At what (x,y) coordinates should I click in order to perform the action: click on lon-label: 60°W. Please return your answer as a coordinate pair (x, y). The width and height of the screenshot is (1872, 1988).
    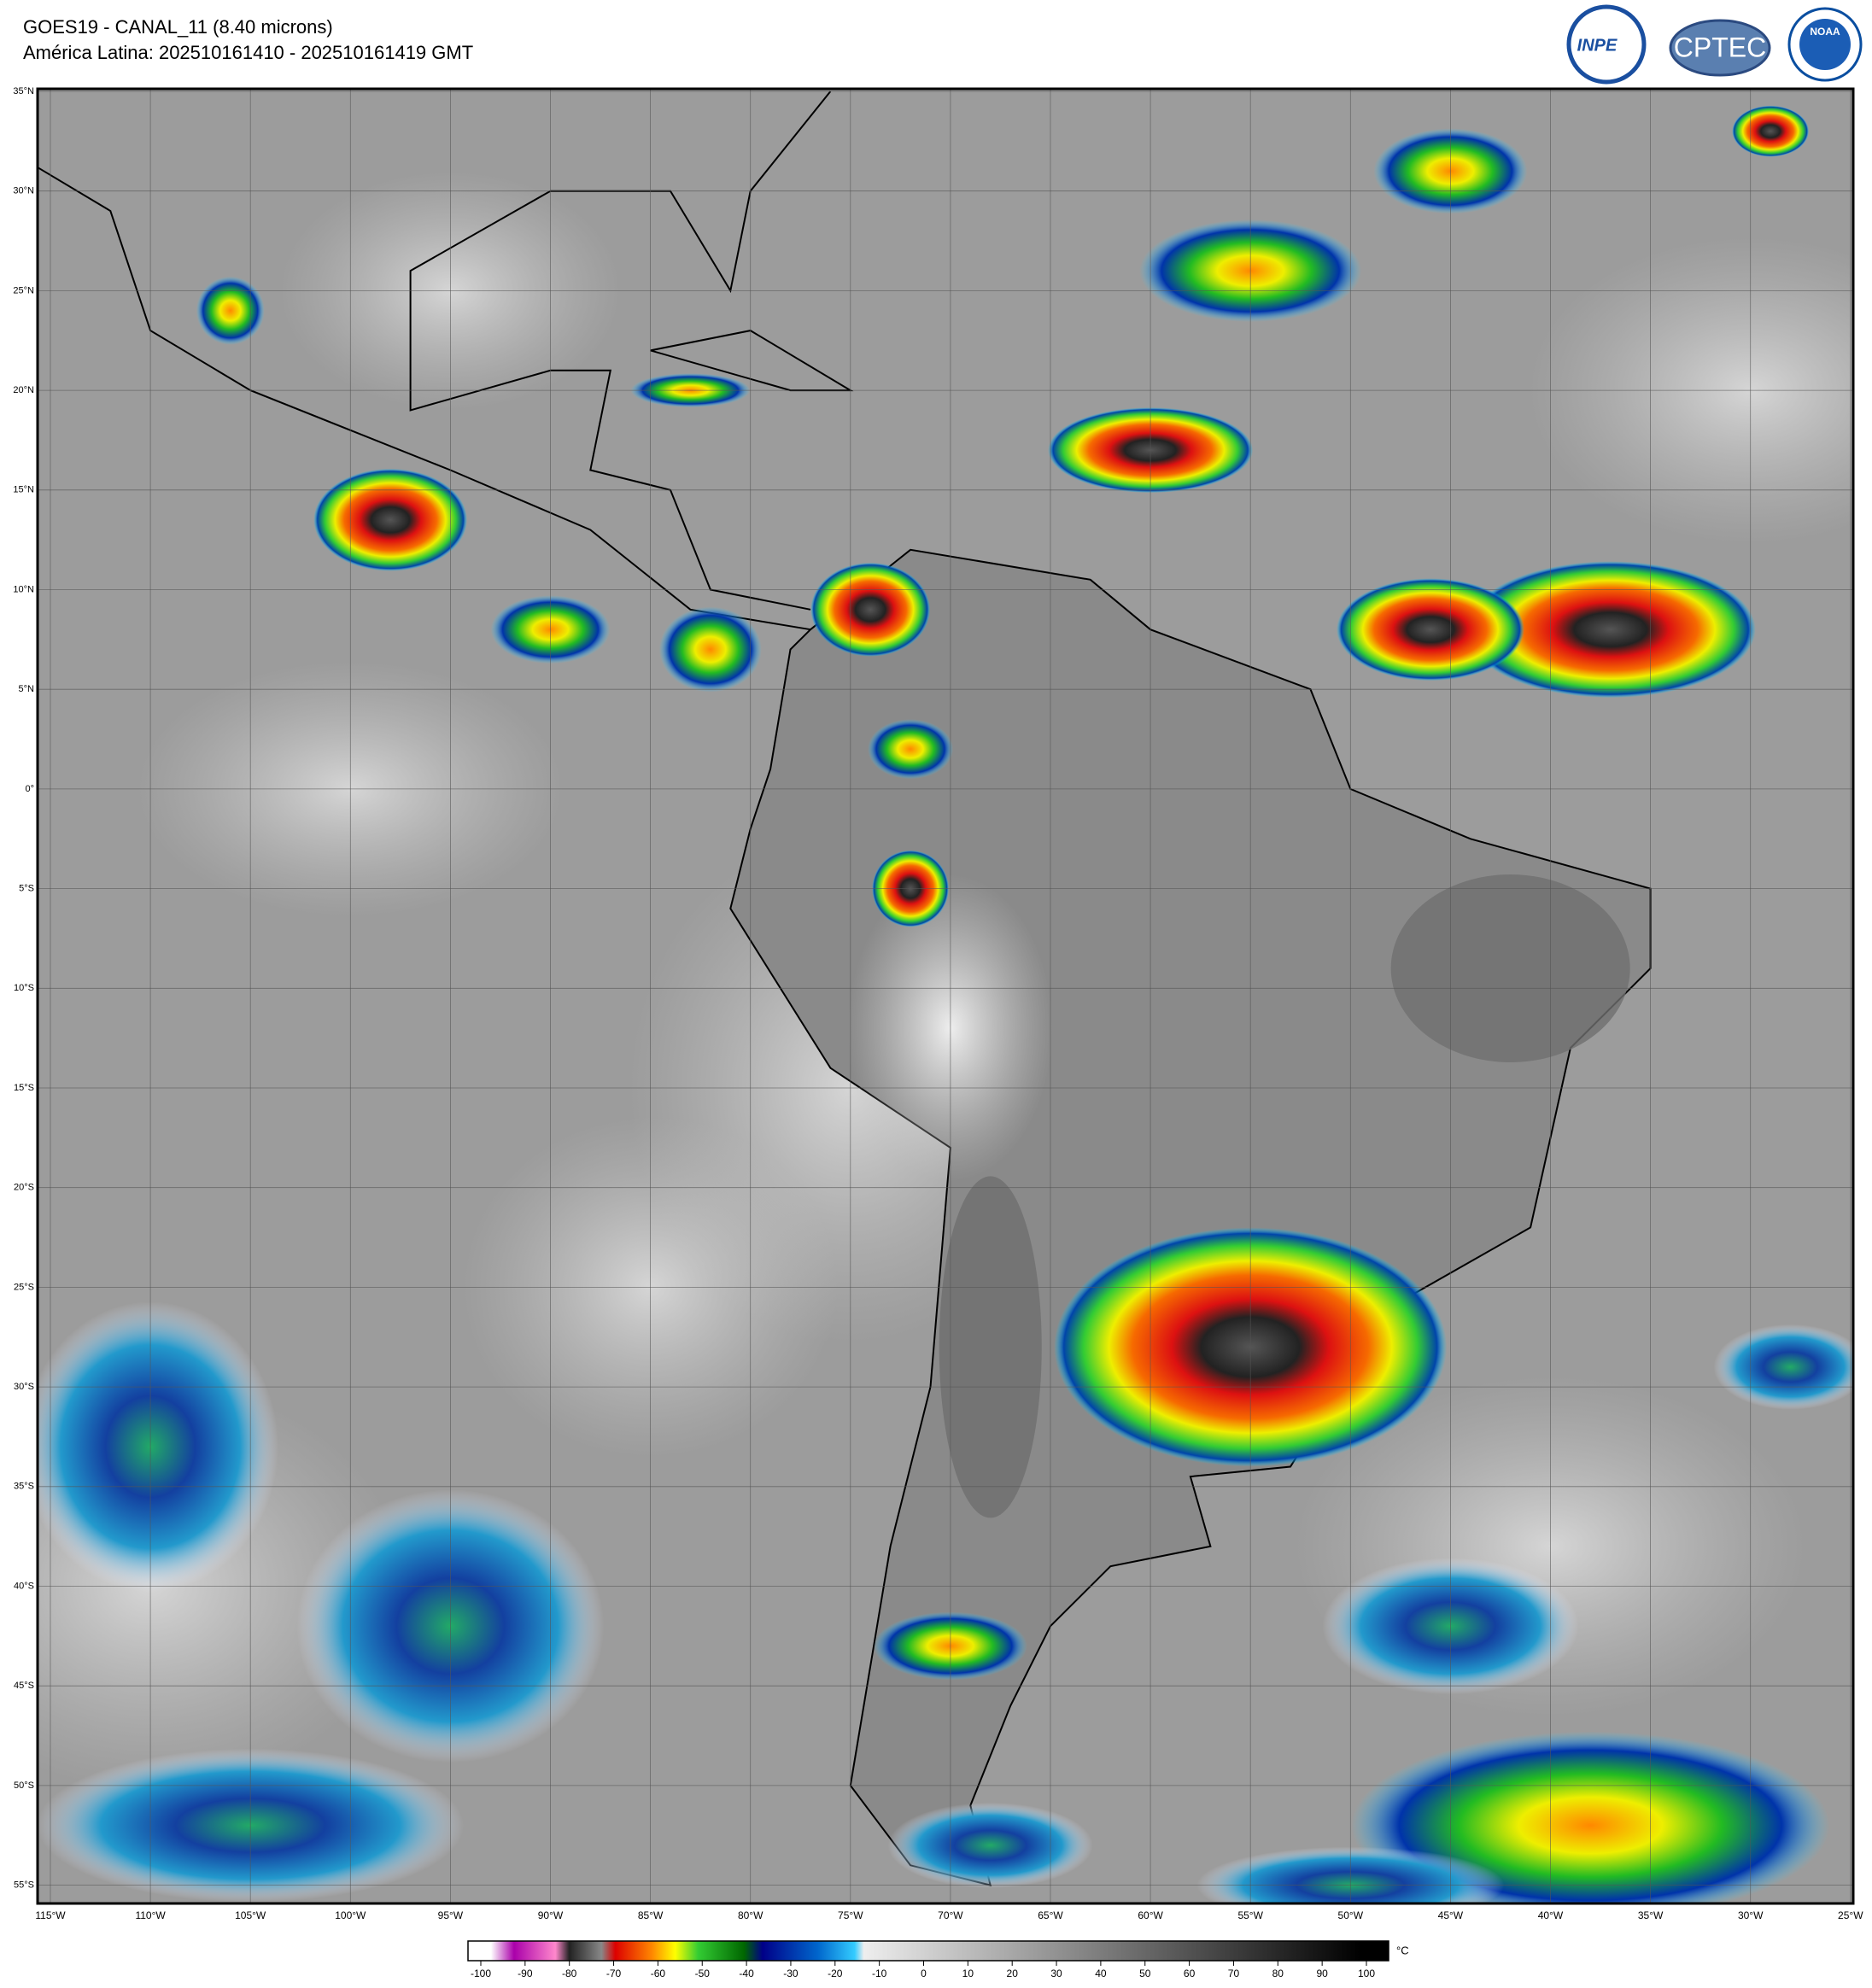
    Looking at the image, I should click on (1150, 1915).